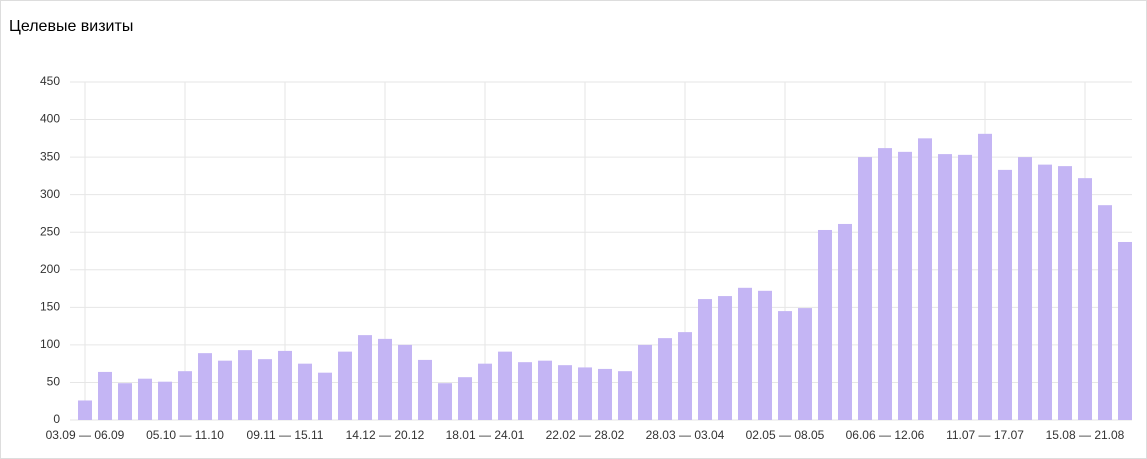 Image resolution: width=1147 pixels, height=459 pixels. I want to click on y-tick-label: 400, so click(50, 119).